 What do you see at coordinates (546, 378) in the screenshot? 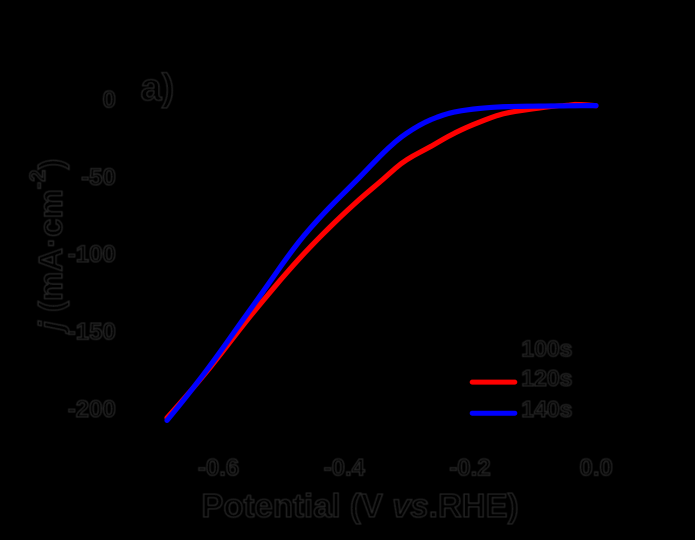
I see `svg-text: 120s` at bounding box center [546, 378].